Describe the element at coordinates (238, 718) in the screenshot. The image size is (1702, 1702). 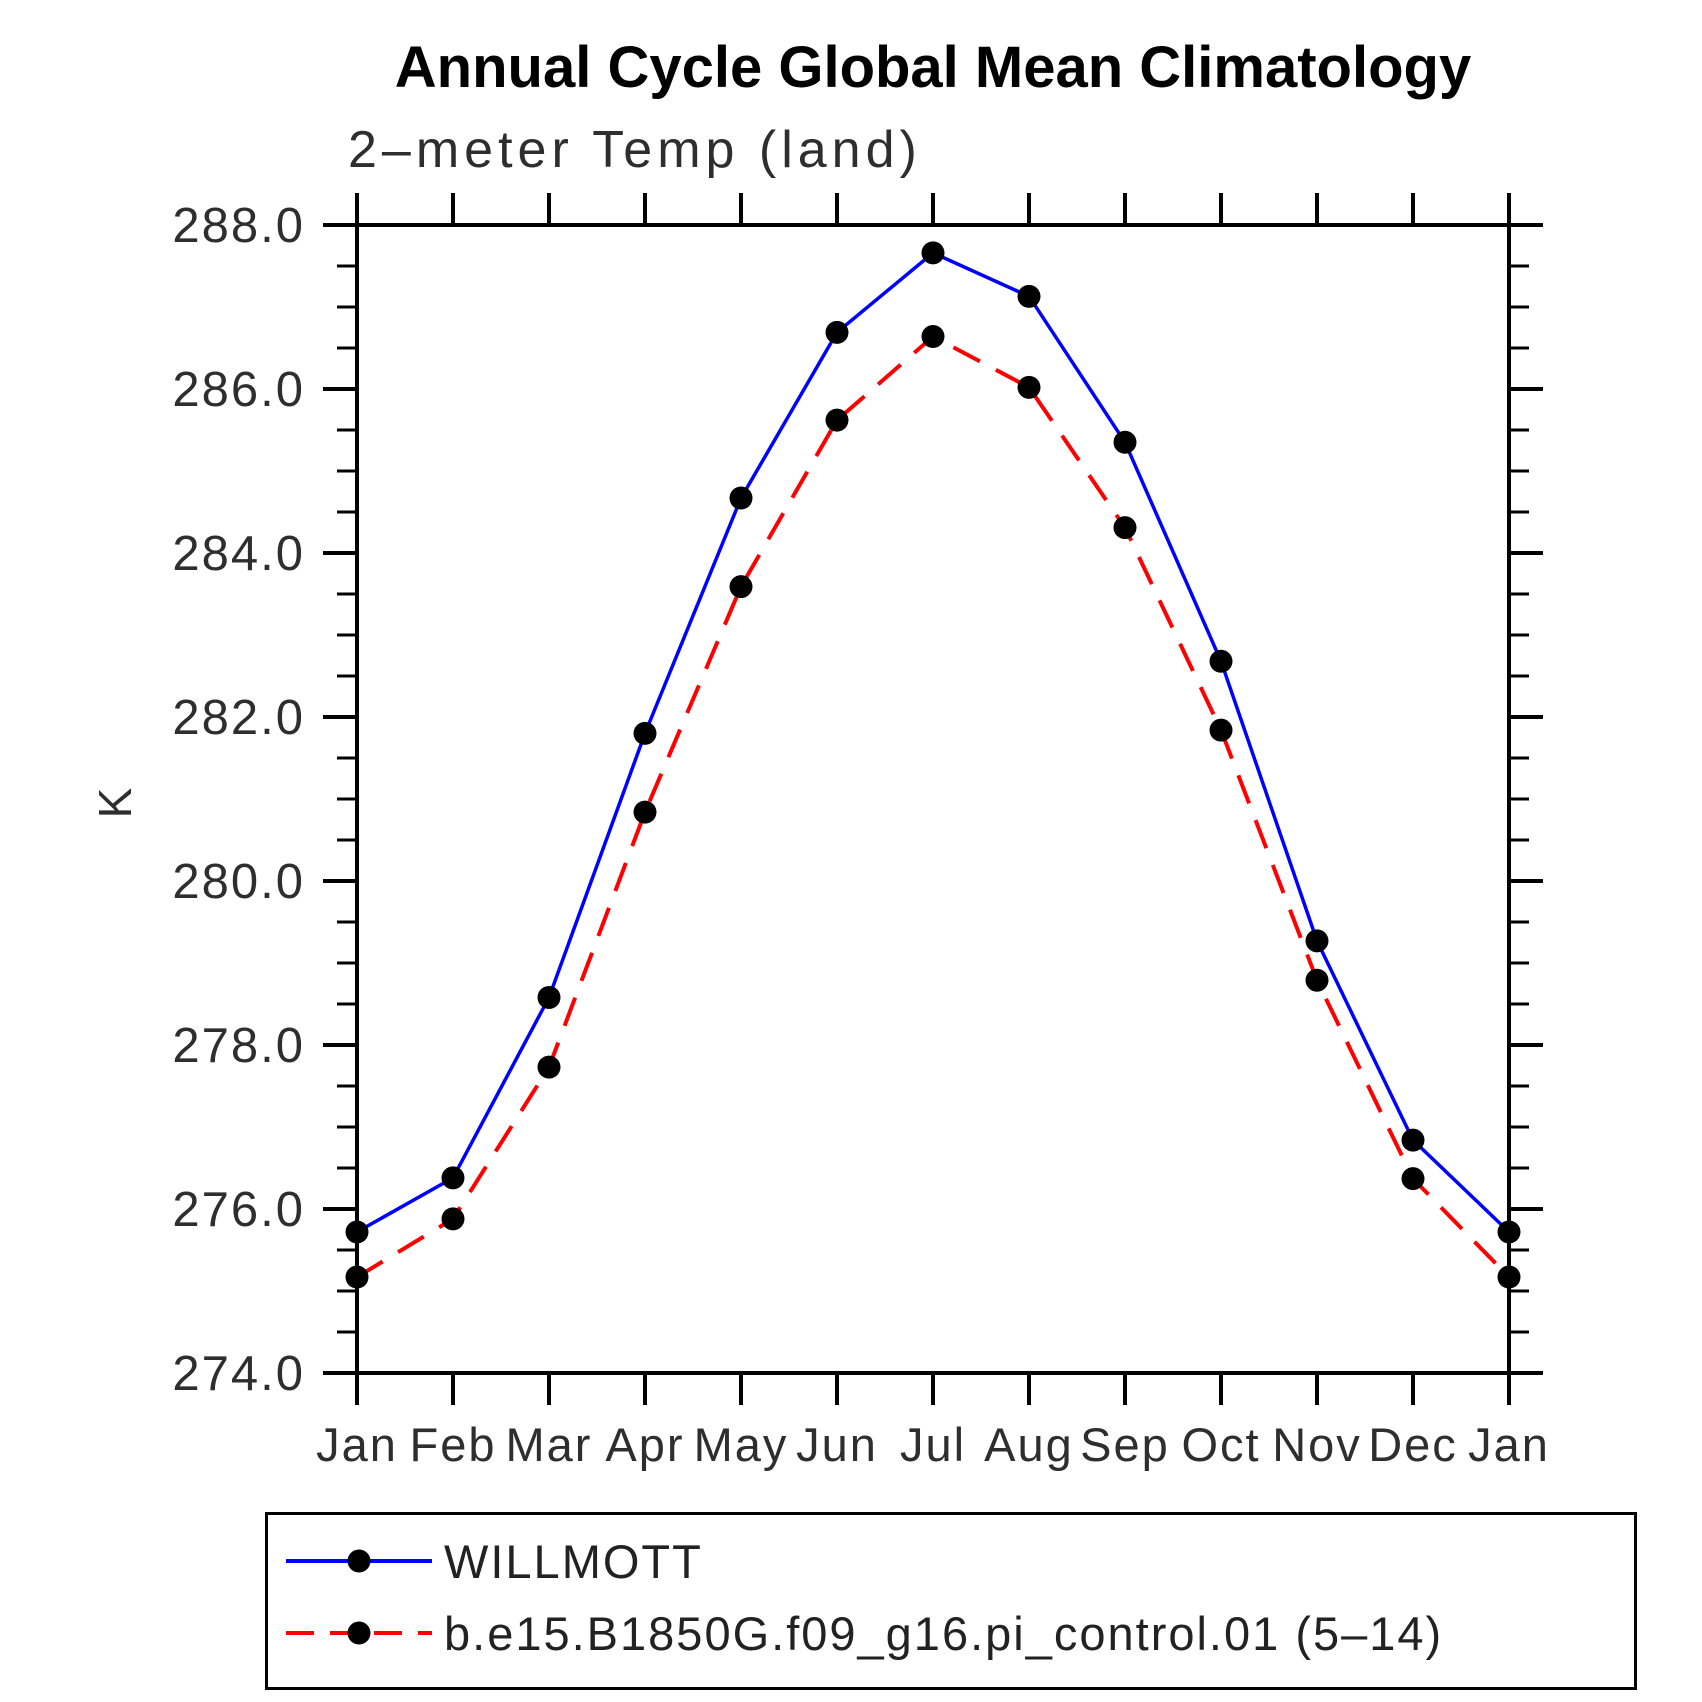
I see `y-tick-label: 282.0` at that location.